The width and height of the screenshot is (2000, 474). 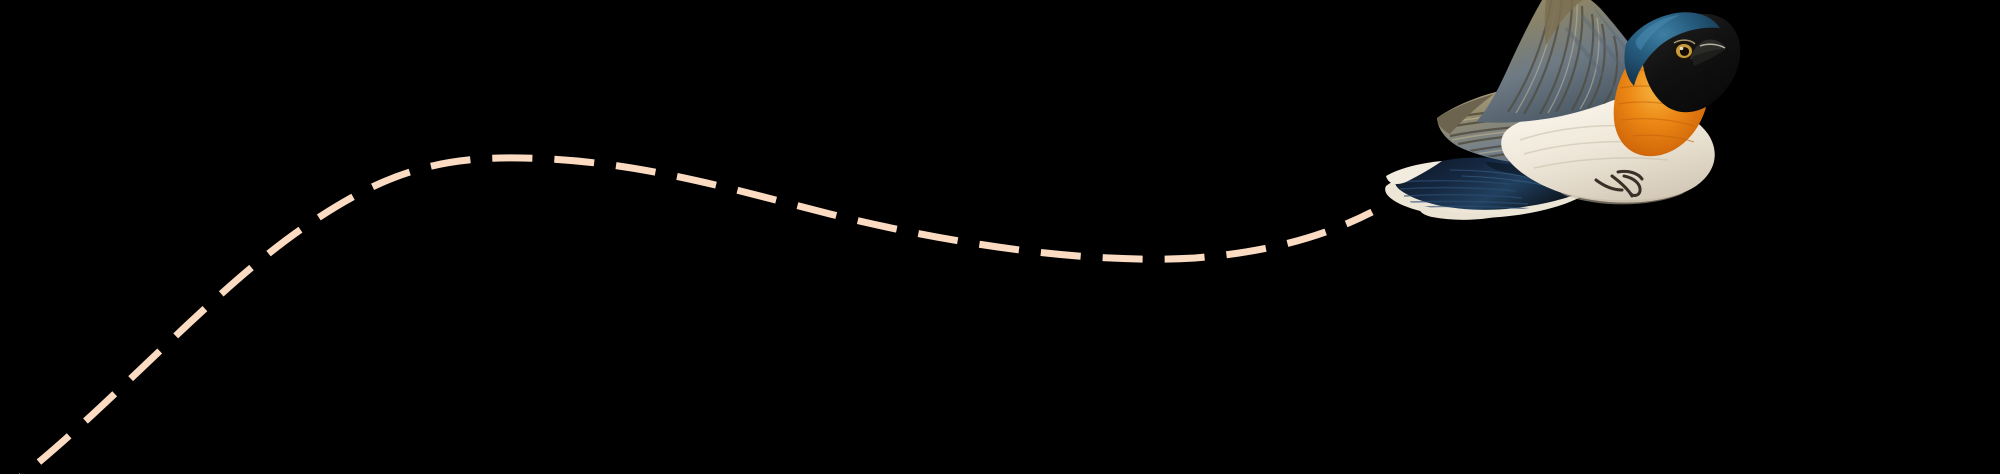 What do you see at coordinates (1682, 62) in the screenshot?
I see `bird-head` at bounding box center [1682, 62].